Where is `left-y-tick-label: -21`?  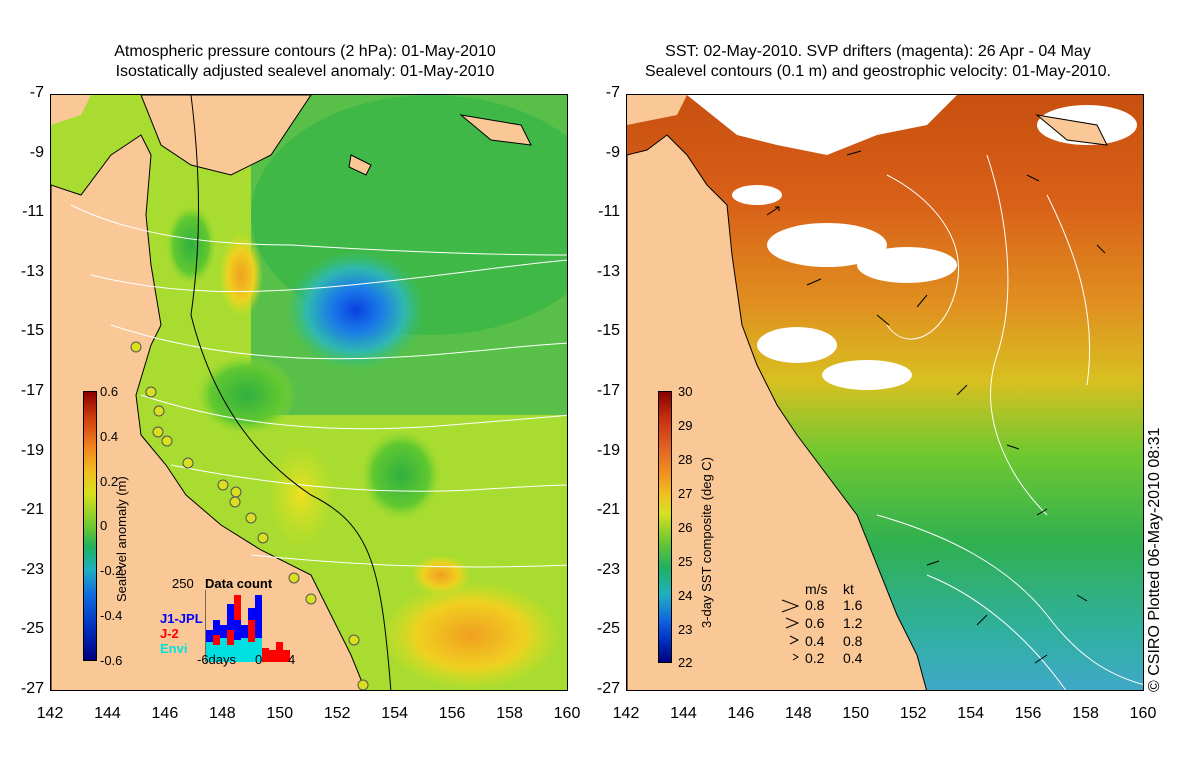
left-y-tick-label: -21 is located at coordinates (32, 510).